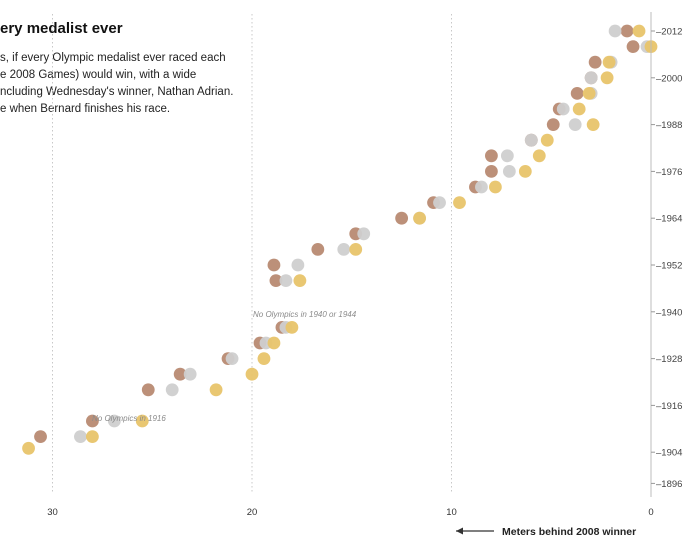  What do you see at coordinates (52, 512) in the screenshot?
I see `x-tick-label: 30` at bounding box center [52, 512].